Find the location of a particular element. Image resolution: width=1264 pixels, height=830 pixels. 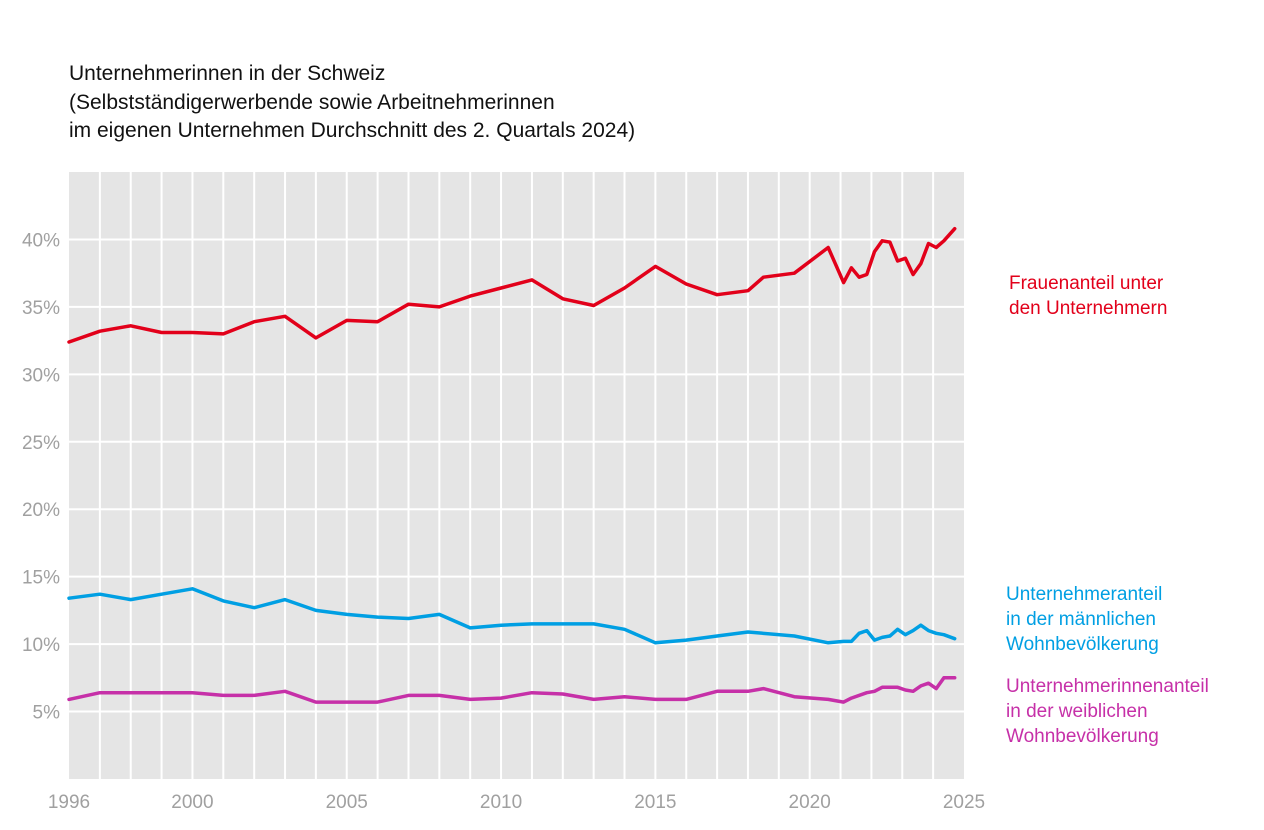

series-label-line: Frauenanteil unter is located at coordinates (1086, 283).